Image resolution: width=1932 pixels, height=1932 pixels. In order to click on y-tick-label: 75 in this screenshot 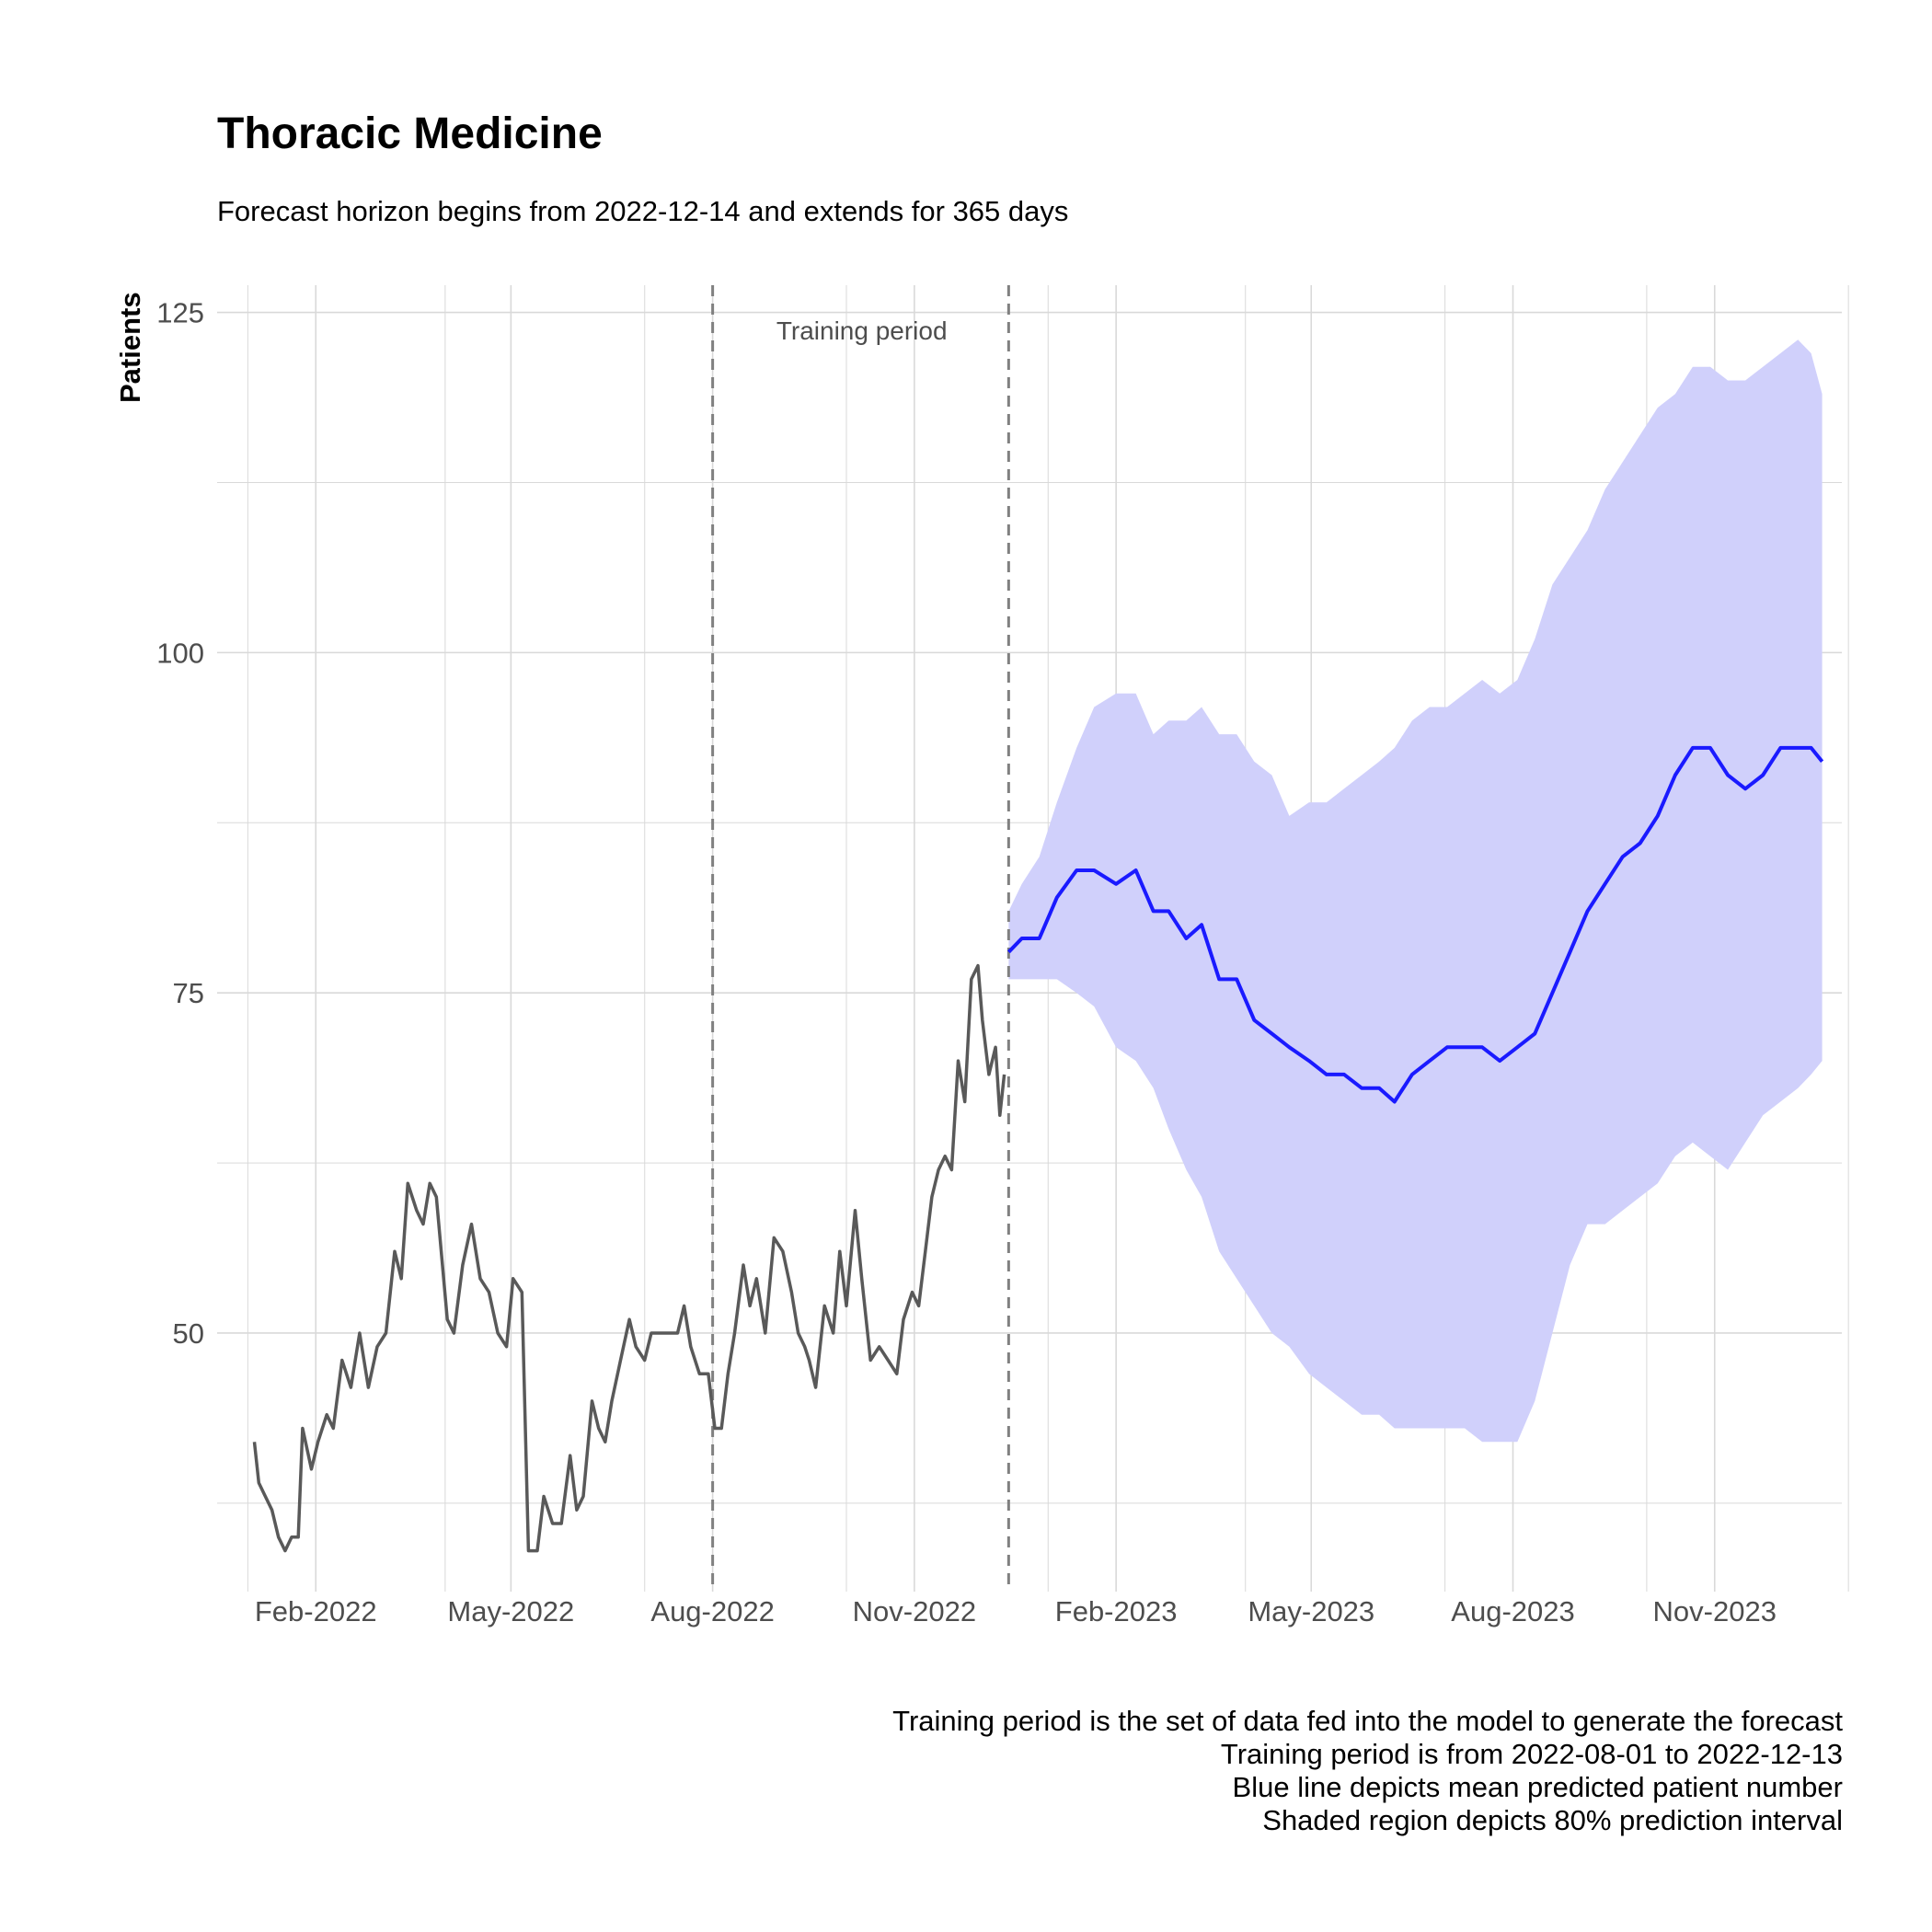, I will do `click(188, 993)`.